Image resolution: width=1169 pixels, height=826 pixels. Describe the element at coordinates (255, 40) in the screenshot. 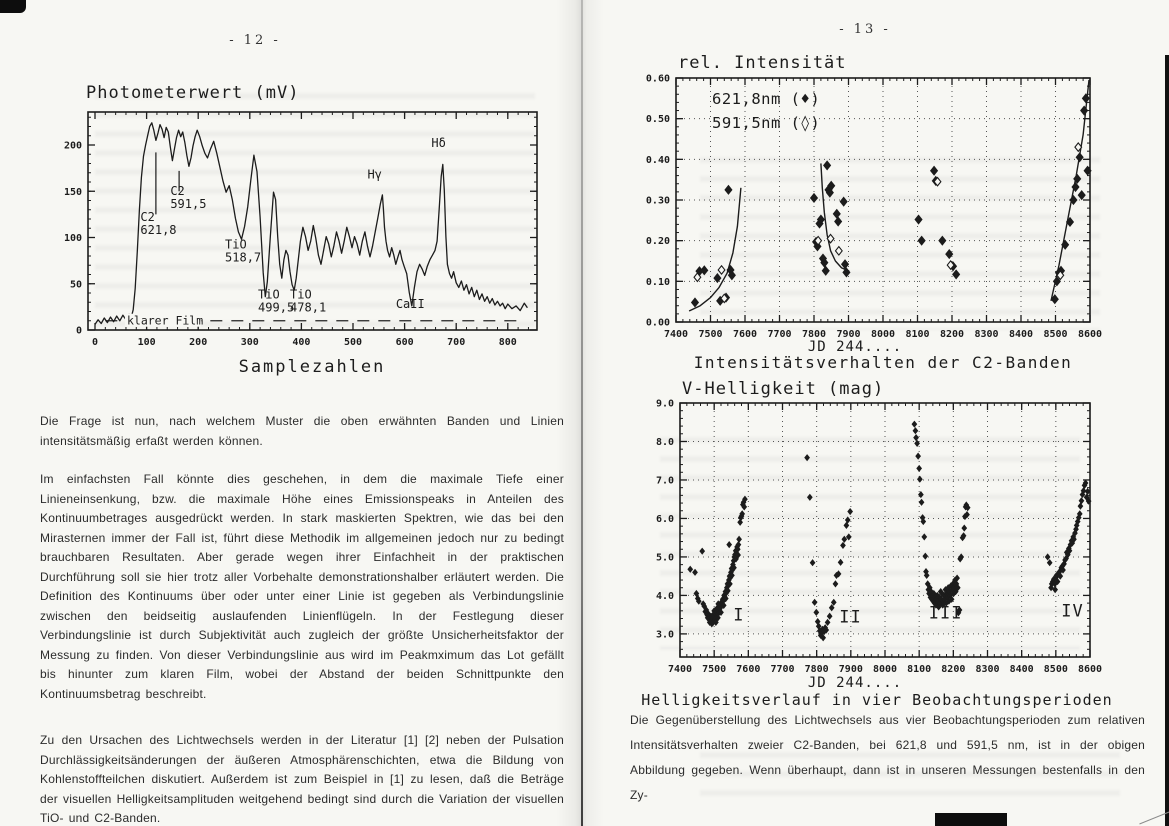

I see `page-number-left: - 12 -` at that location.